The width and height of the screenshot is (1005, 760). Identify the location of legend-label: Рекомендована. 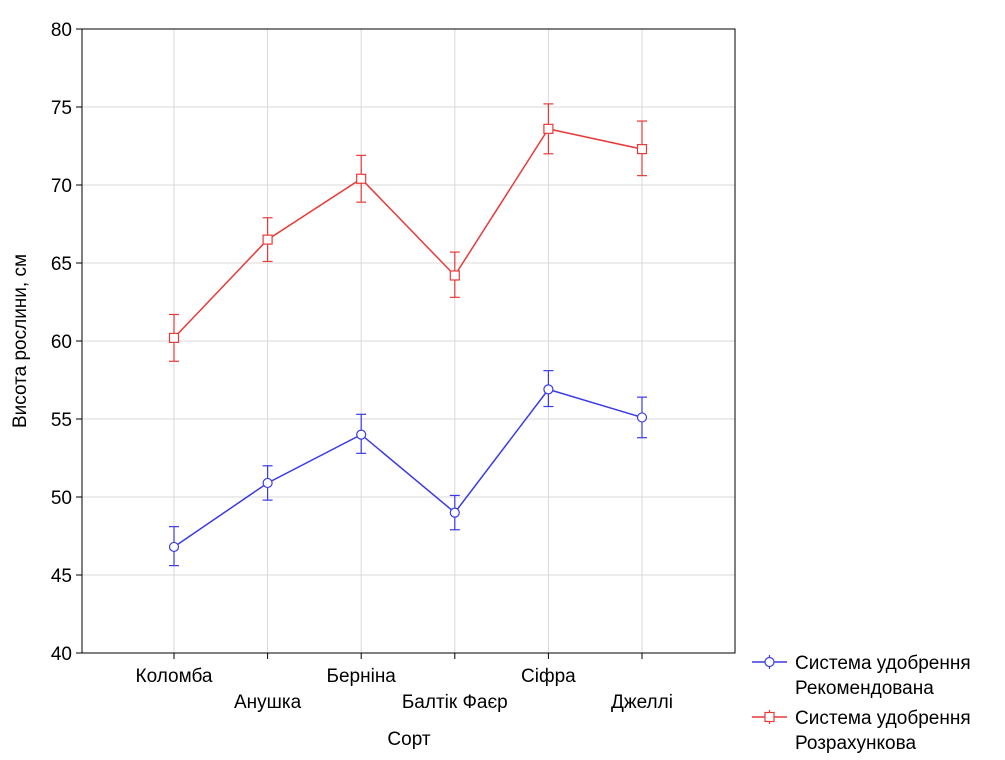
(864, 688).